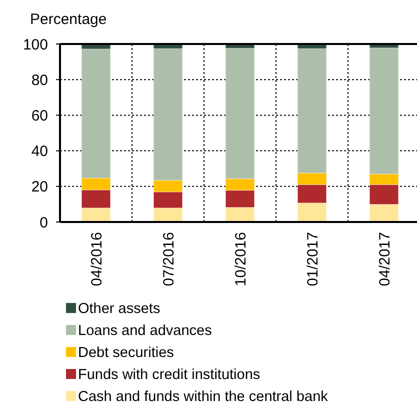 The width and height of the screenshot is (417, 403). What do you see at coordinates (44, 223) in the screenshot?
I see `y-tick-label: 0` at bounding box center [44, 223].